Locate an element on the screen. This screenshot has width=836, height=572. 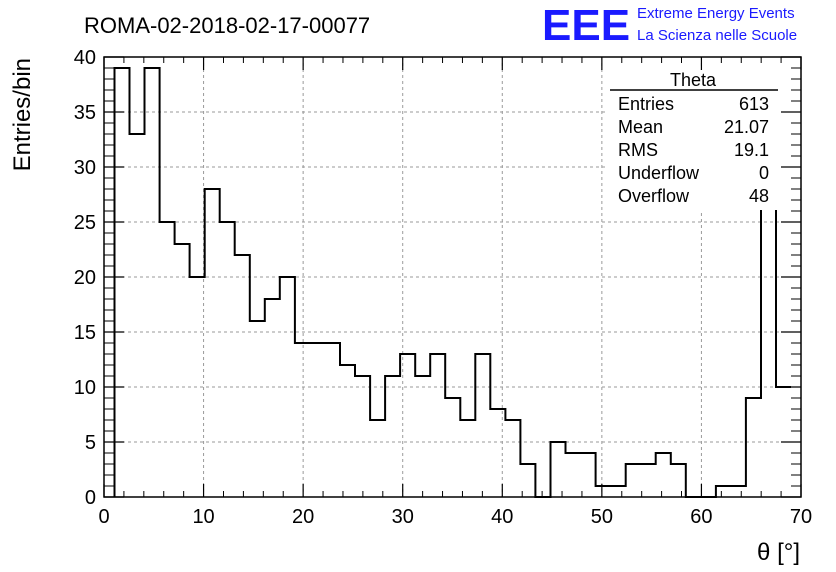
x-tick-label: 70 is located at coordinates (801, 517).